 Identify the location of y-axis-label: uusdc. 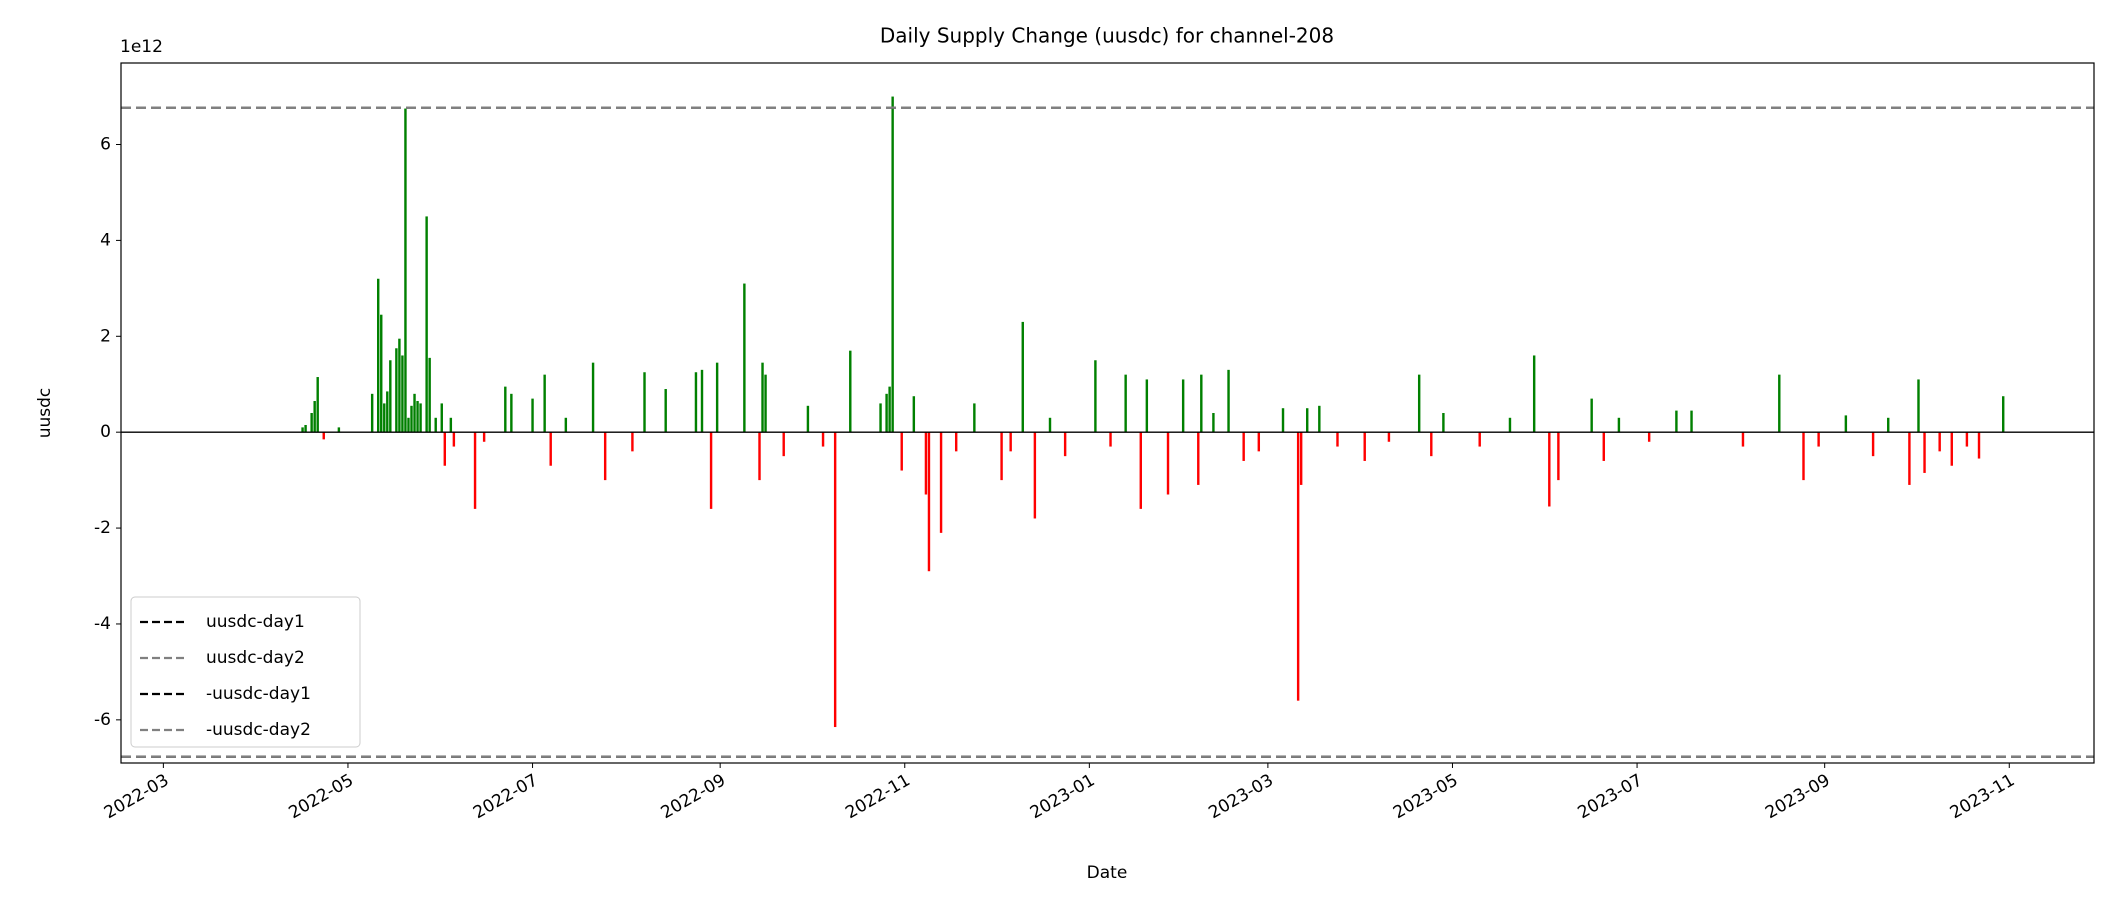
(45, 413).